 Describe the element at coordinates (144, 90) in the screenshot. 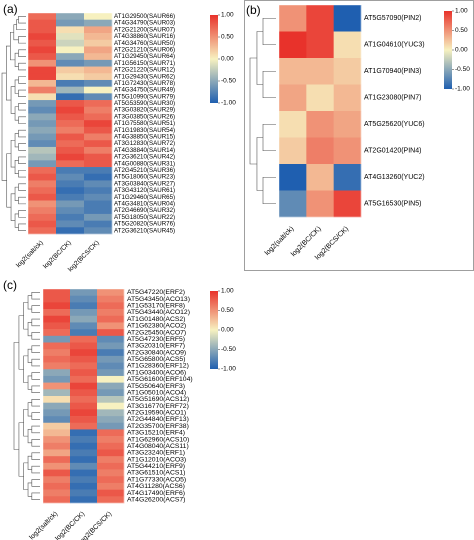

I see `row-label: AT4G34750(SAUR49)` at that location.